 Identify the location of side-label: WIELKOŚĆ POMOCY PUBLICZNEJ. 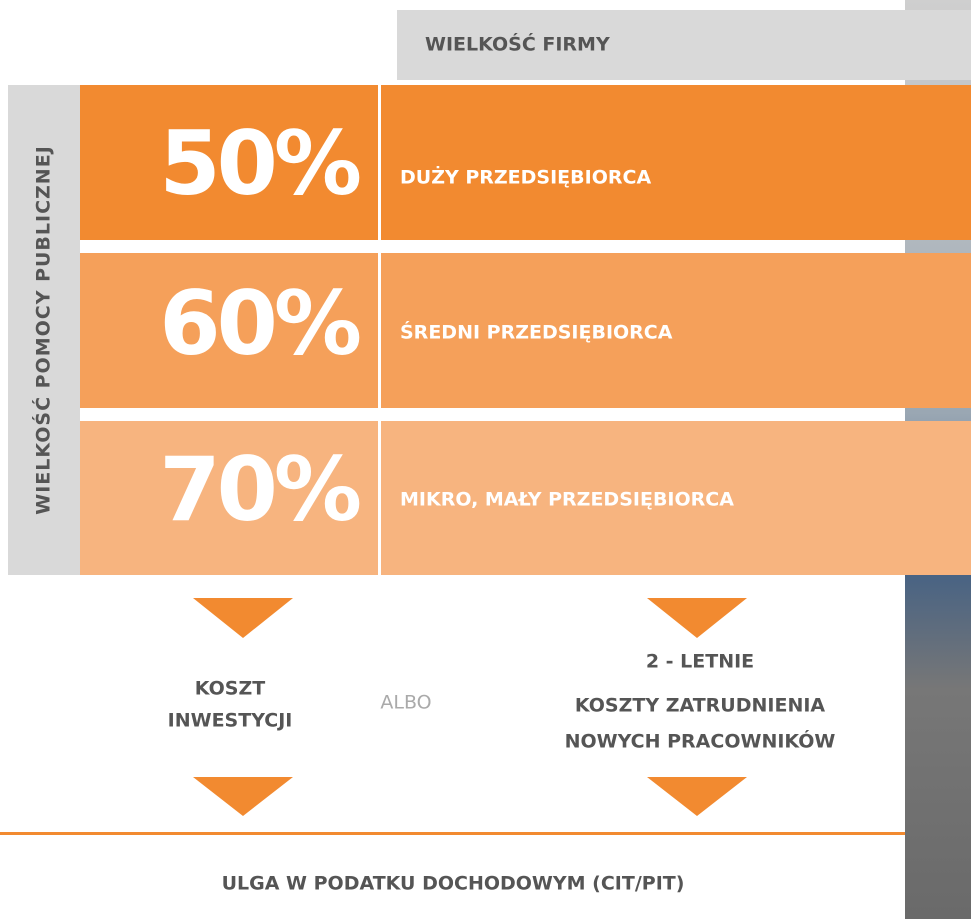
(43, 330).